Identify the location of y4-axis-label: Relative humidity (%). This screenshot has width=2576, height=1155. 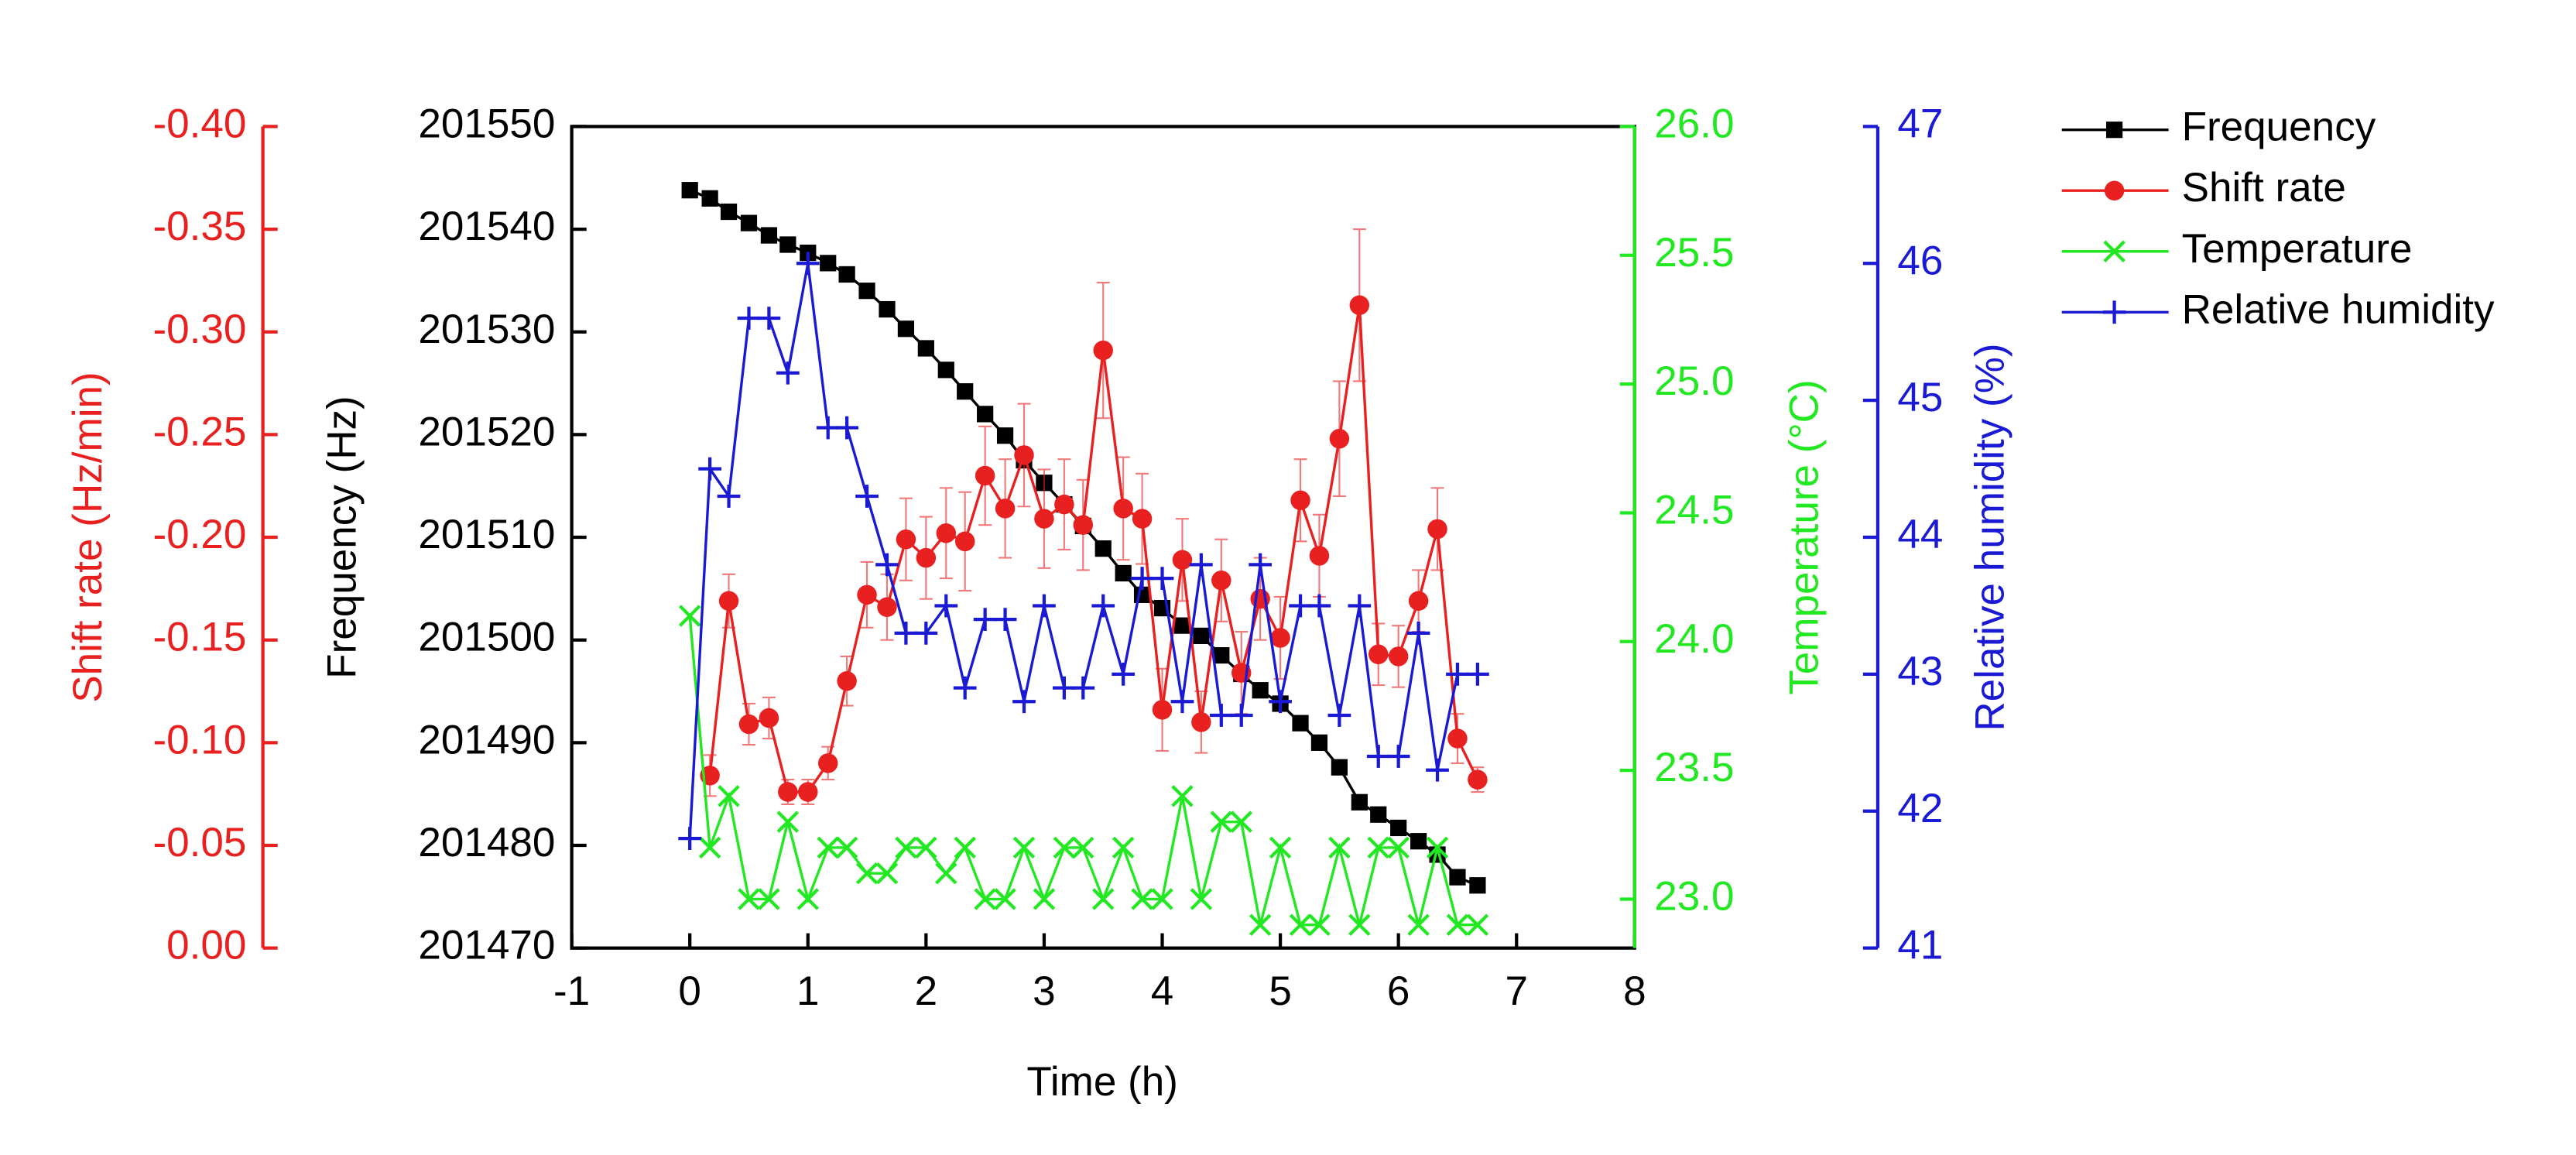
(1990, 537).